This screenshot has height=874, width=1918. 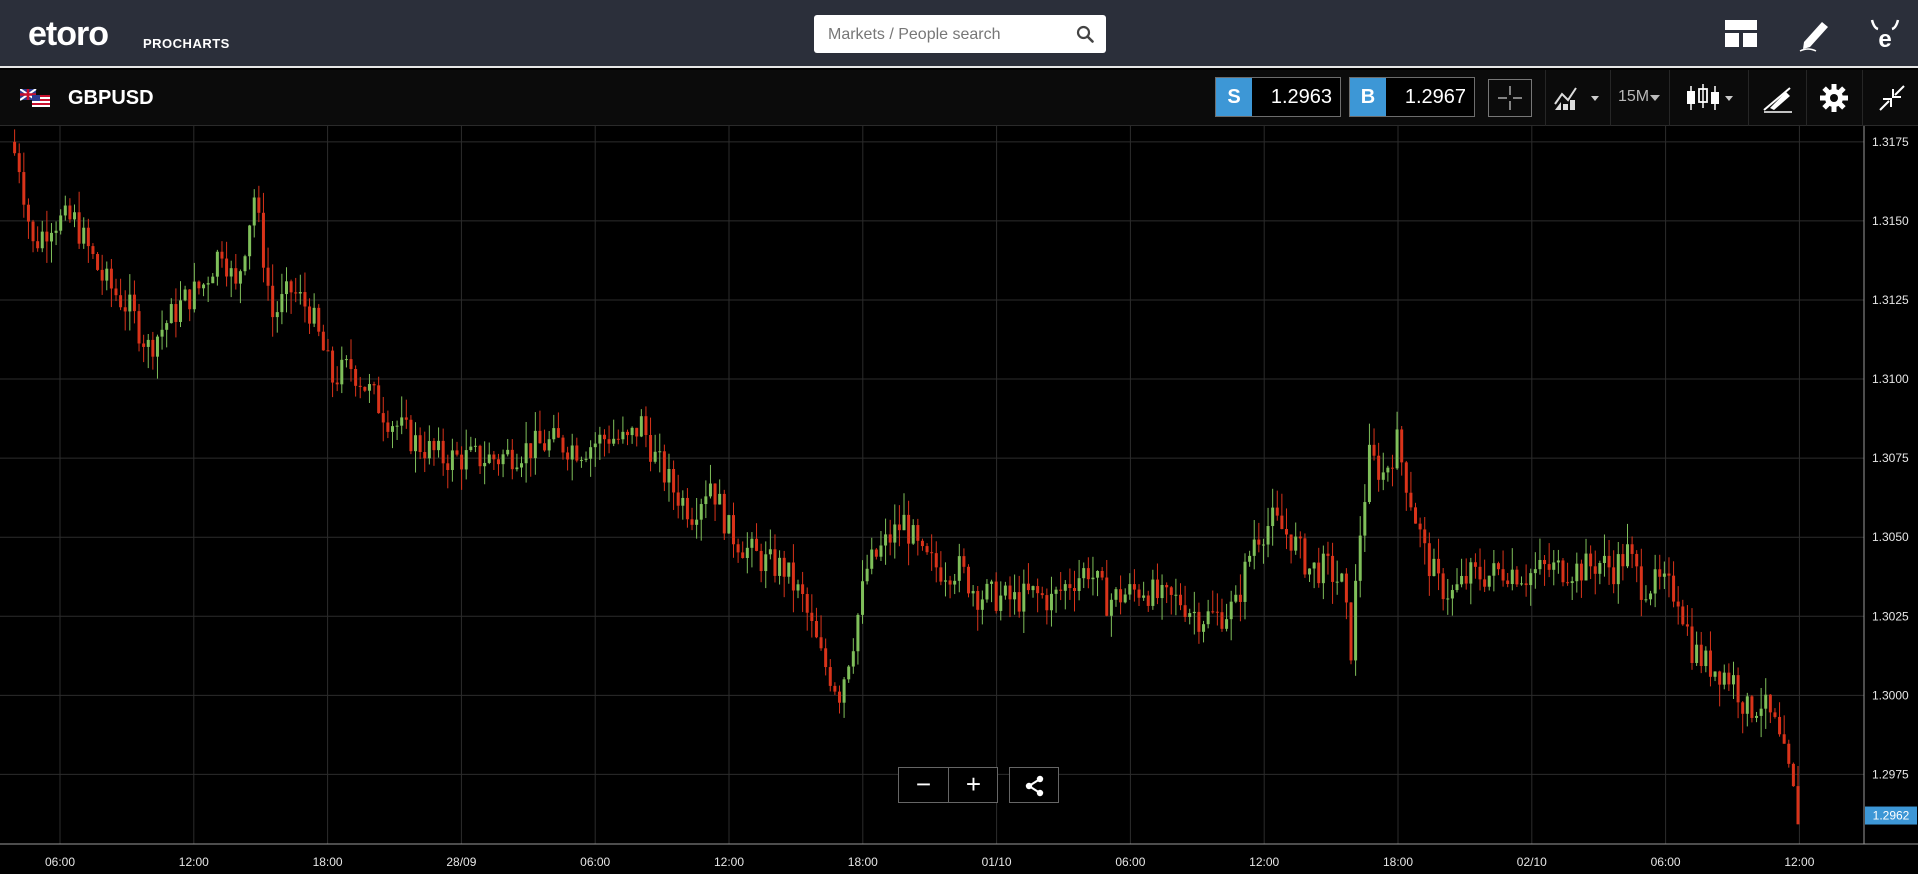 I want to click on etoro-logo: etoro, so click(x=68, y=34).